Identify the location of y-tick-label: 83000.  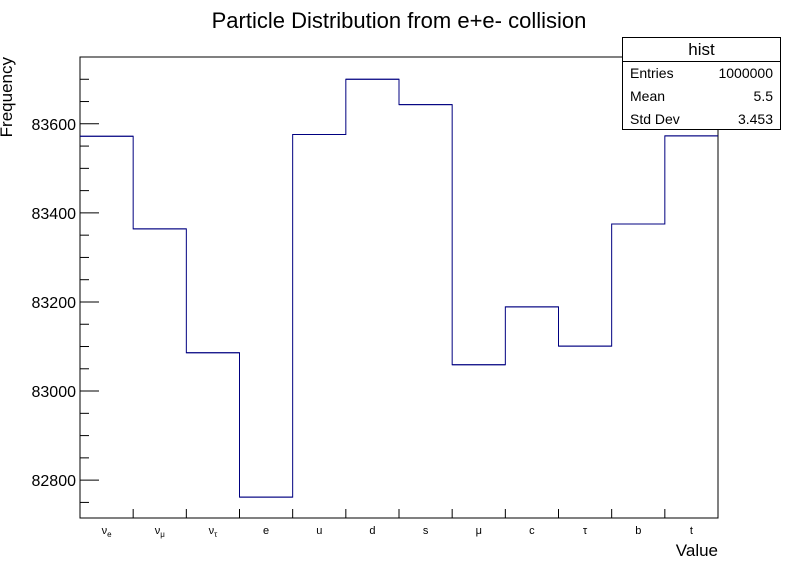
(54, 392).